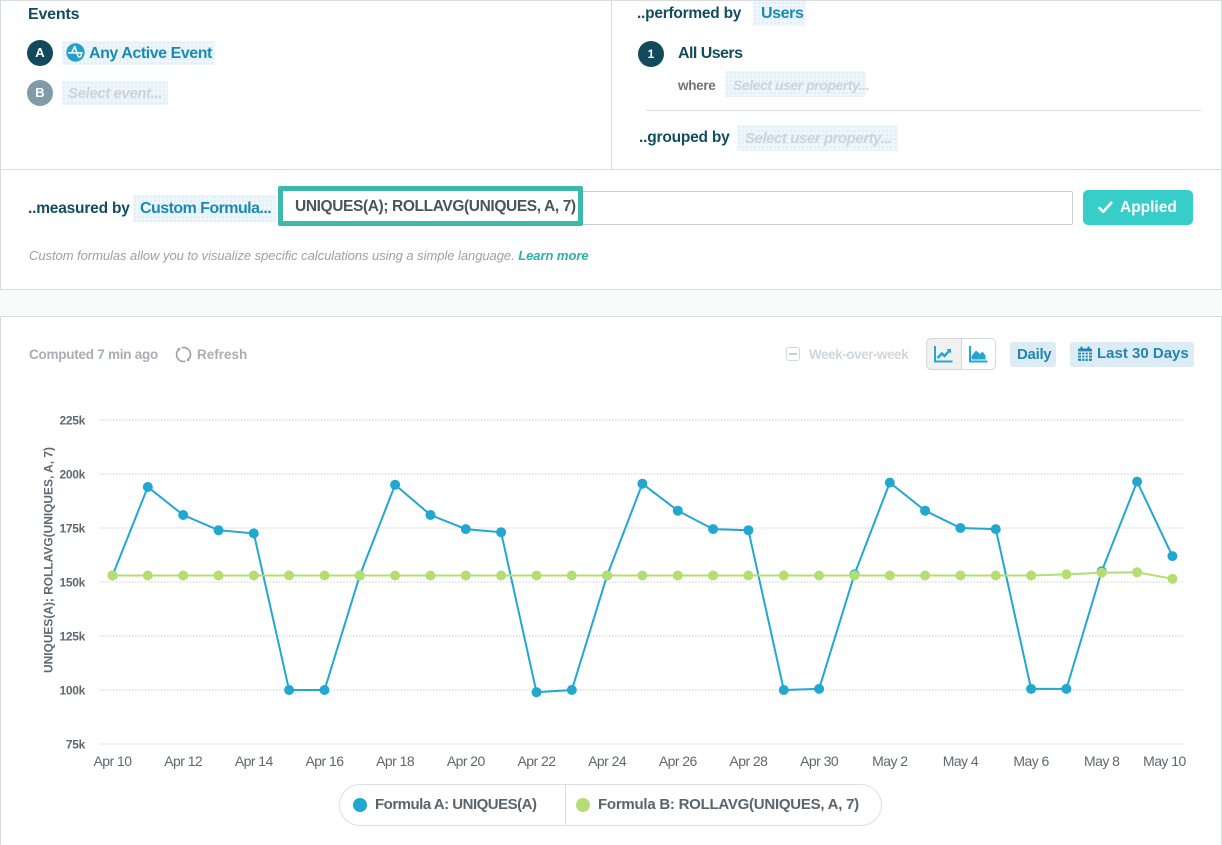  Describe the element at coordinates (678, 761) in the screenshot. I see `svg-text: Apr 26` at that location.